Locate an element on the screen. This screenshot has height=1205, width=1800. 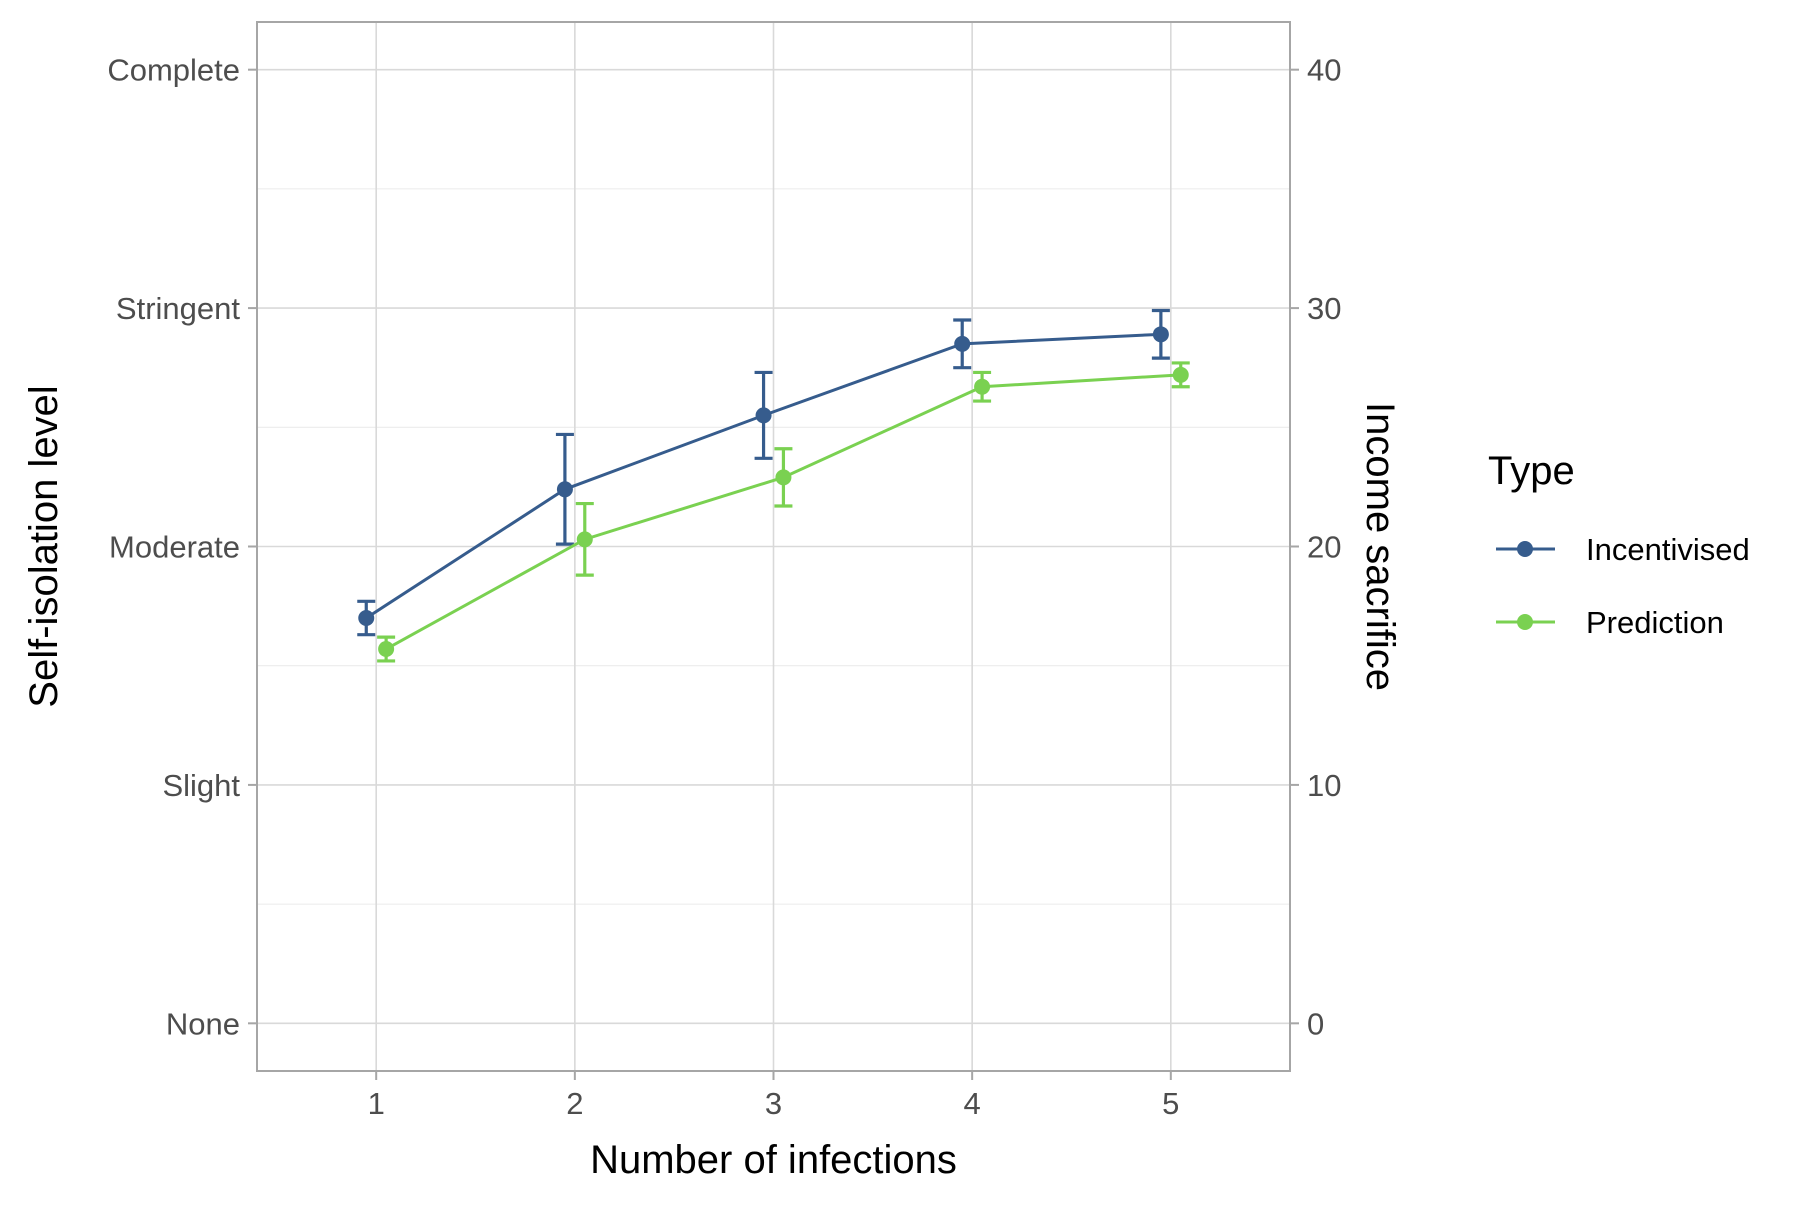
secondary-y-tick-label: 40 is located at coordinates (1324, 70).